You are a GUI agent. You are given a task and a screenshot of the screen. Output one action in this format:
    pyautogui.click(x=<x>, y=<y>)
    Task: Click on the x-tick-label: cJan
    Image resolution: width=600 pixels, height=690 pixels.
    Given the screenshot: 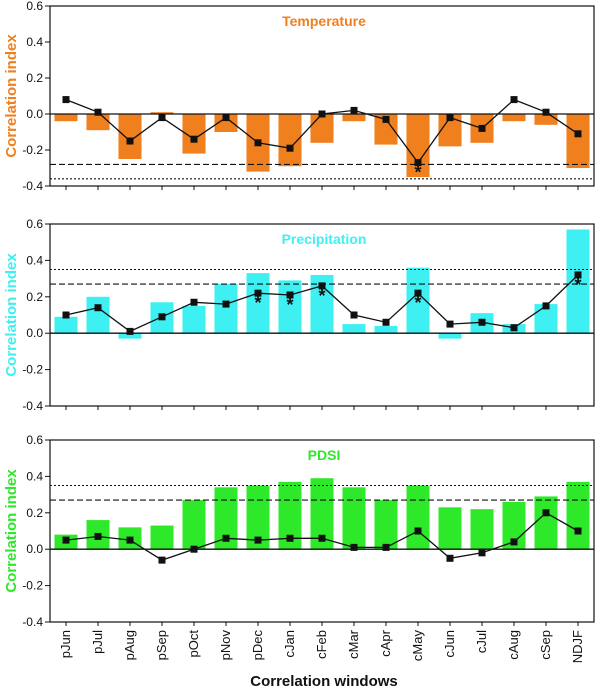 What is the action you would take?
    pyautogui.click(x=289, y=643)
    